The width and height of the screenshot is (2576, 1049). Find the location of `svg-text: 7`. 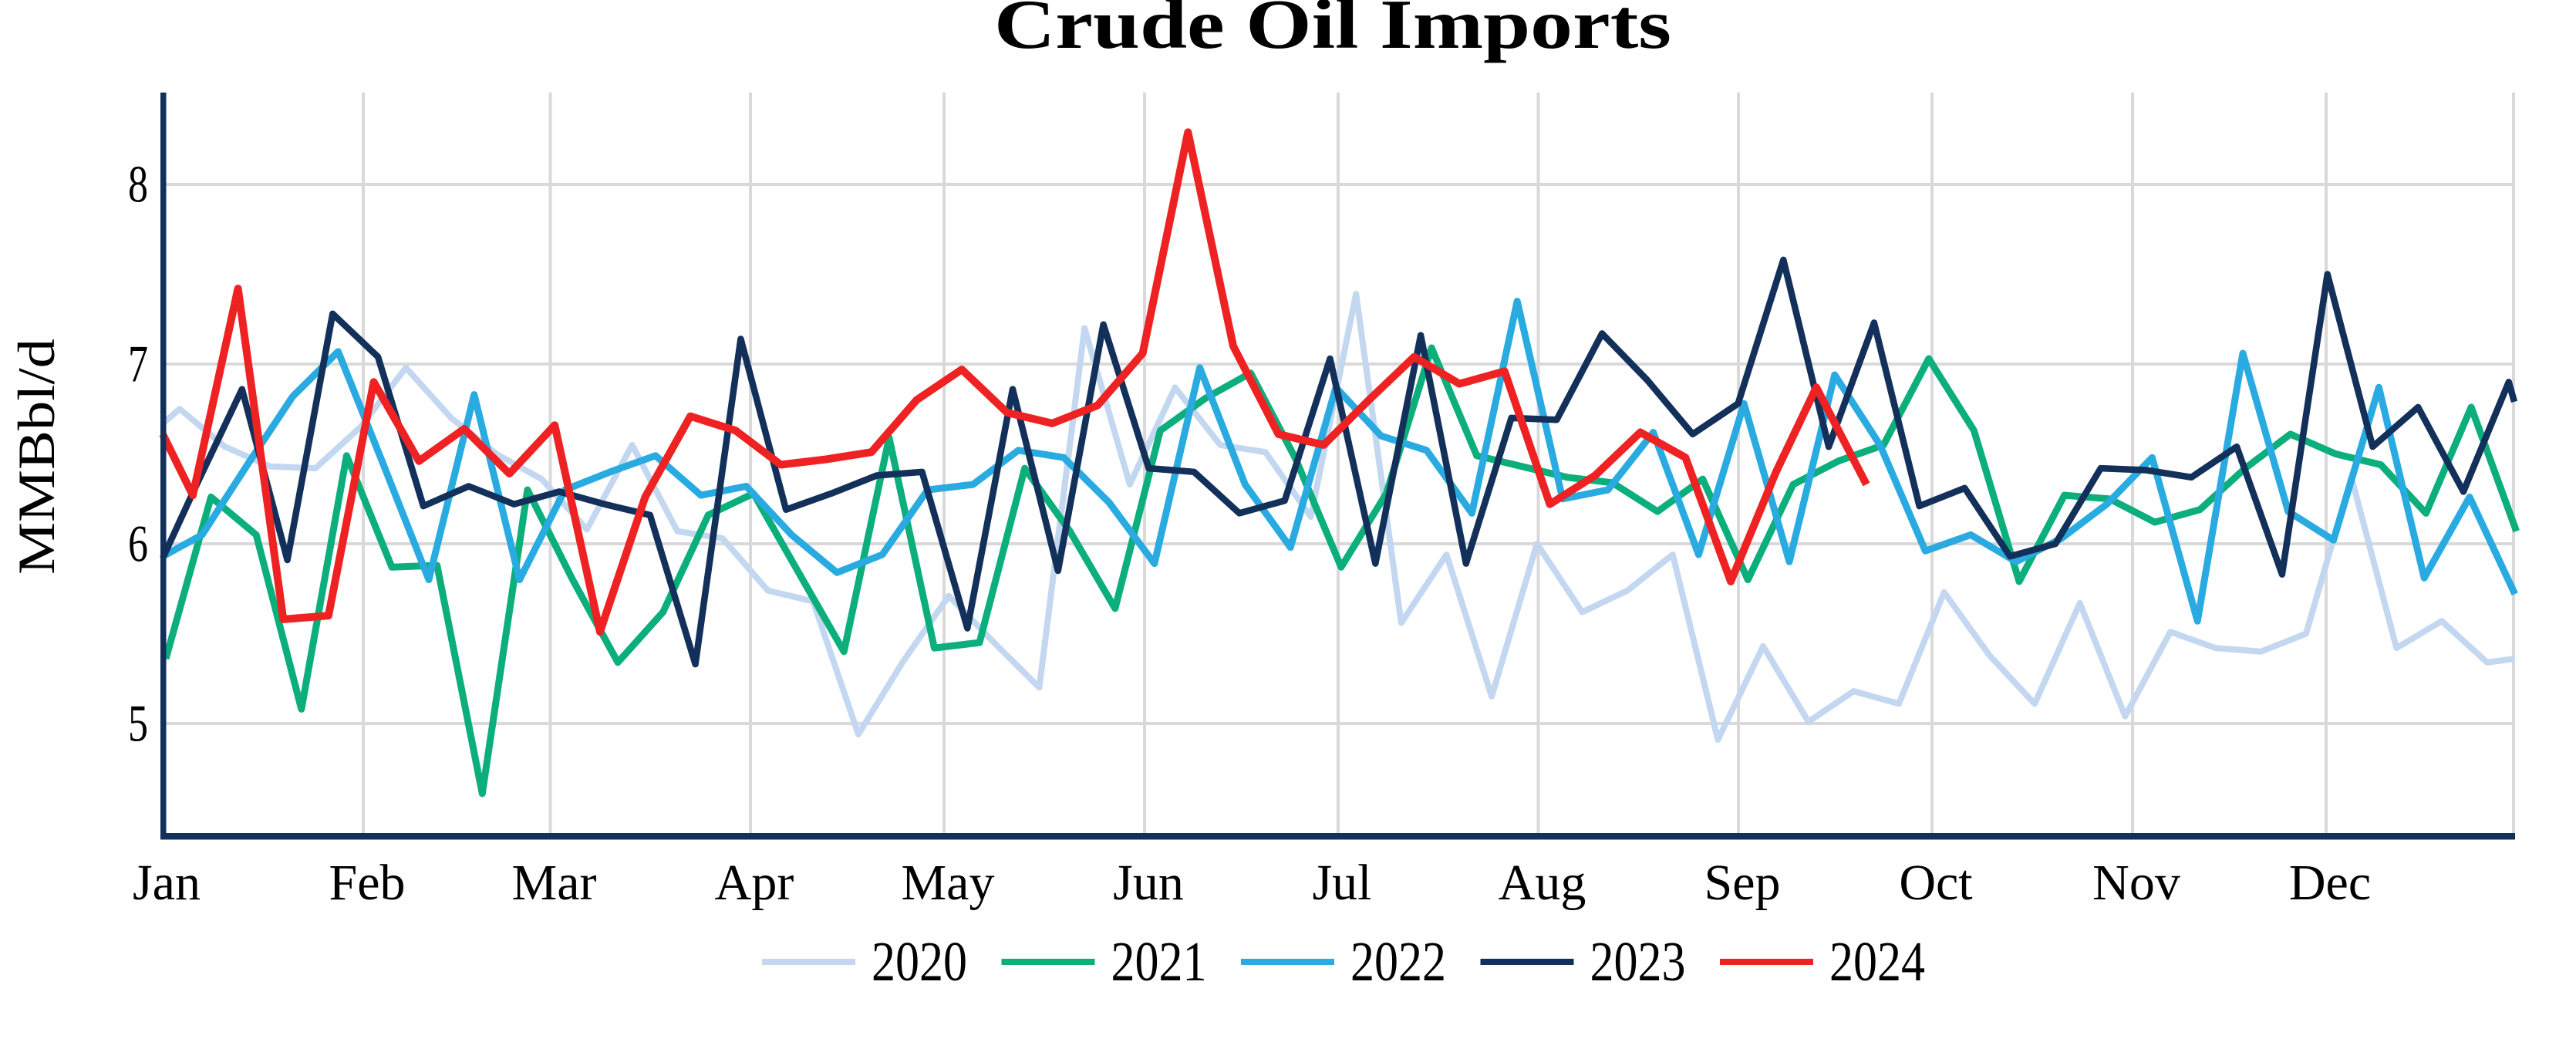

svg-text: 7 is located at coordinates (138, 364).